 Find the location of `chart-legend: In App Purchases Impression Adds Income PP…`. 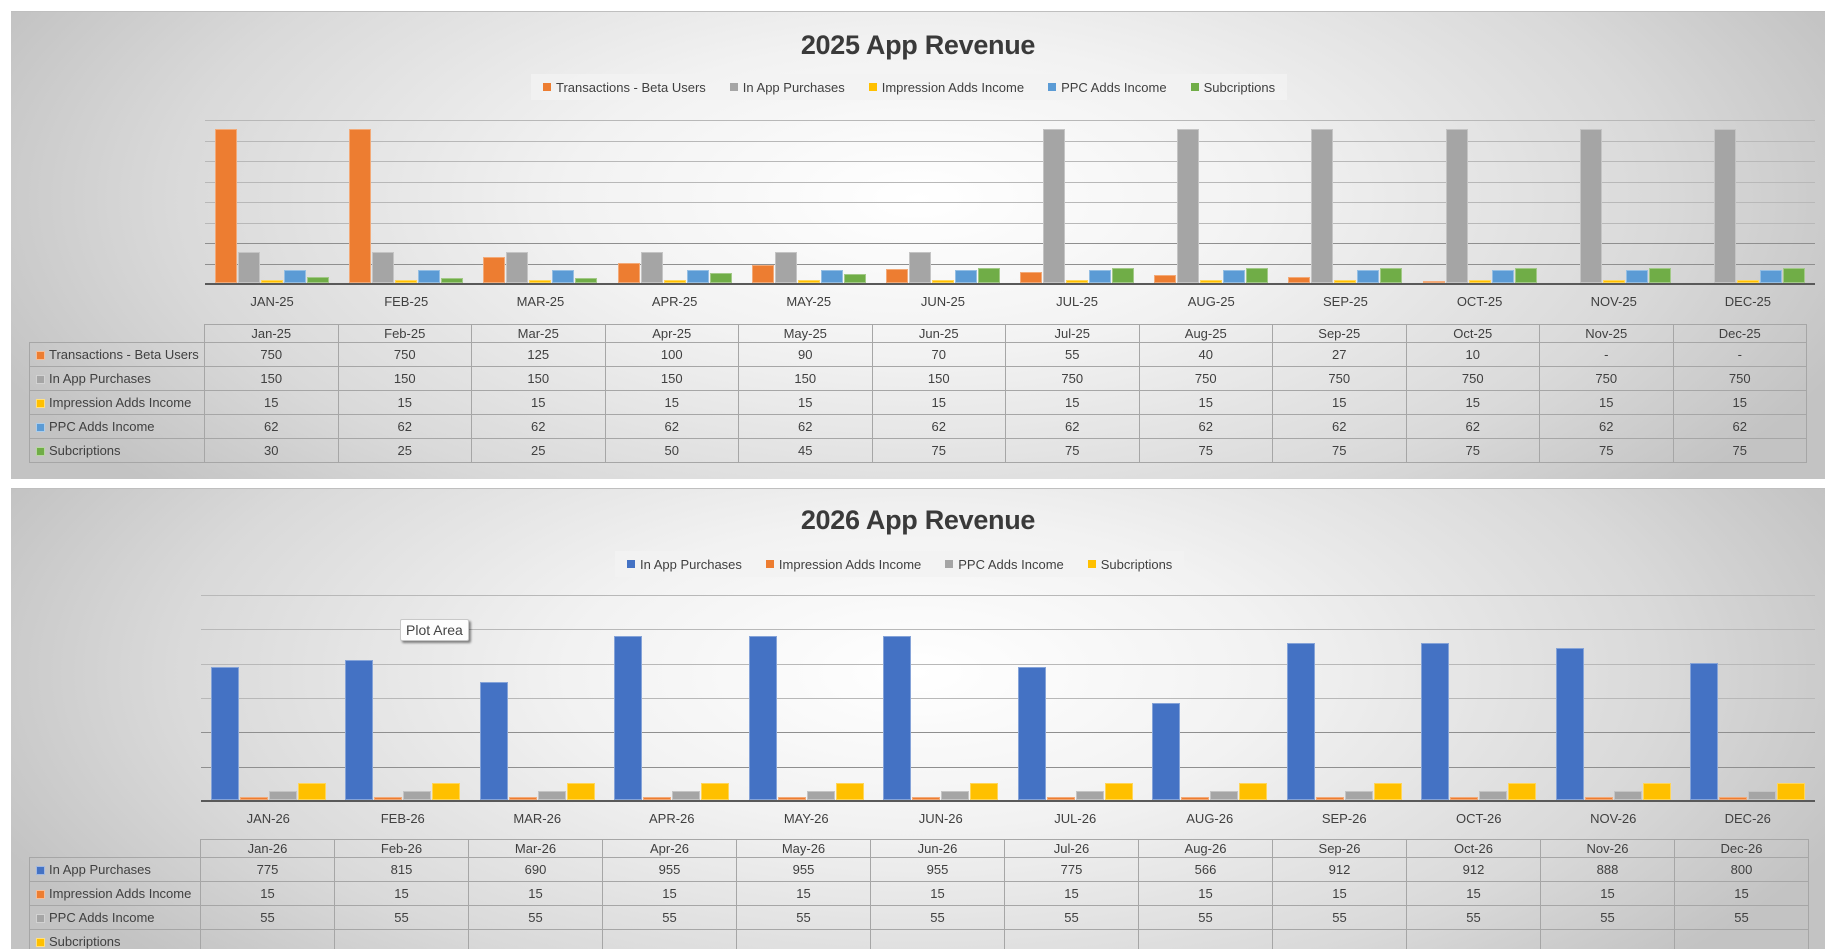

chart-legend: In App Purchases Impression Adds Income PP… is located at coordinates (899, 564).